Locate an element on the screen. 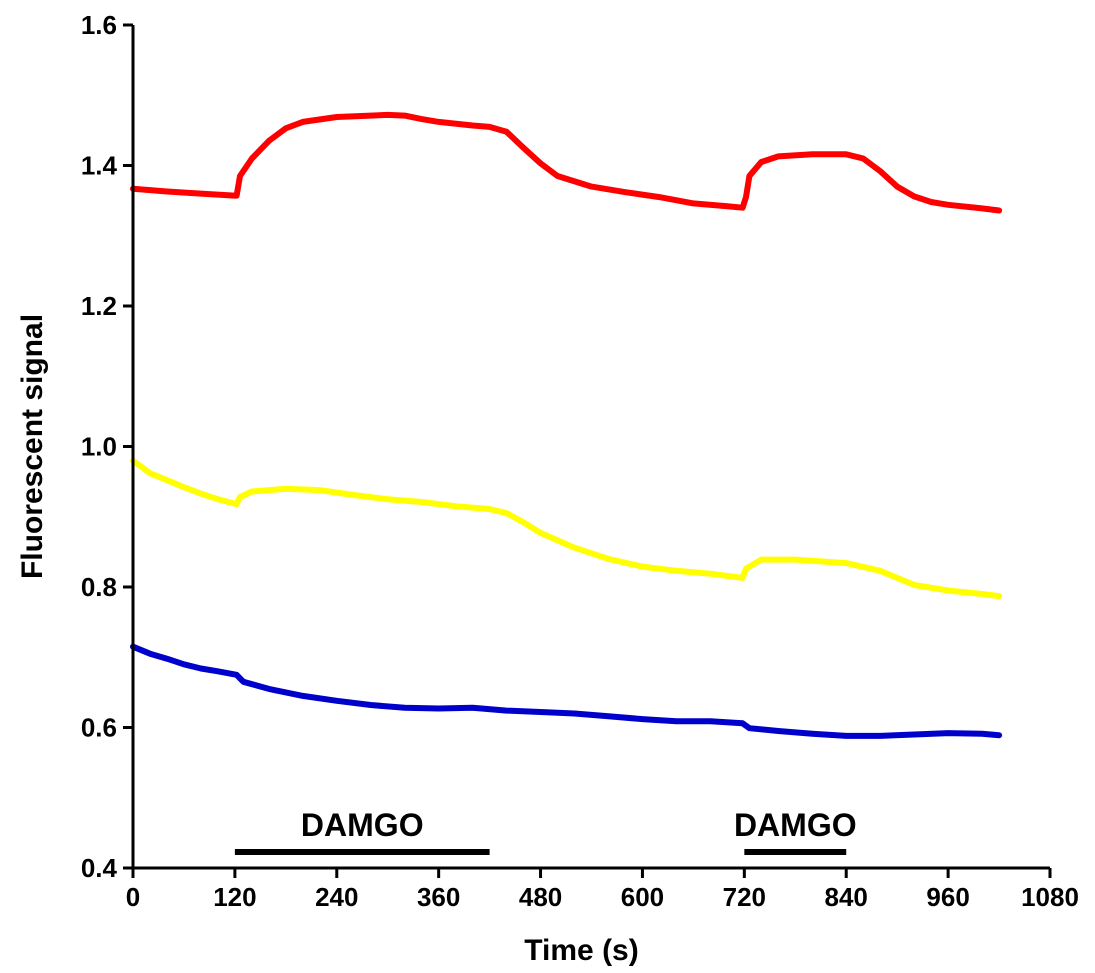 This screenshot has height=973, width=1095. annotation-layer: DAMGO DAMGO is located at coordinates (545, 831).